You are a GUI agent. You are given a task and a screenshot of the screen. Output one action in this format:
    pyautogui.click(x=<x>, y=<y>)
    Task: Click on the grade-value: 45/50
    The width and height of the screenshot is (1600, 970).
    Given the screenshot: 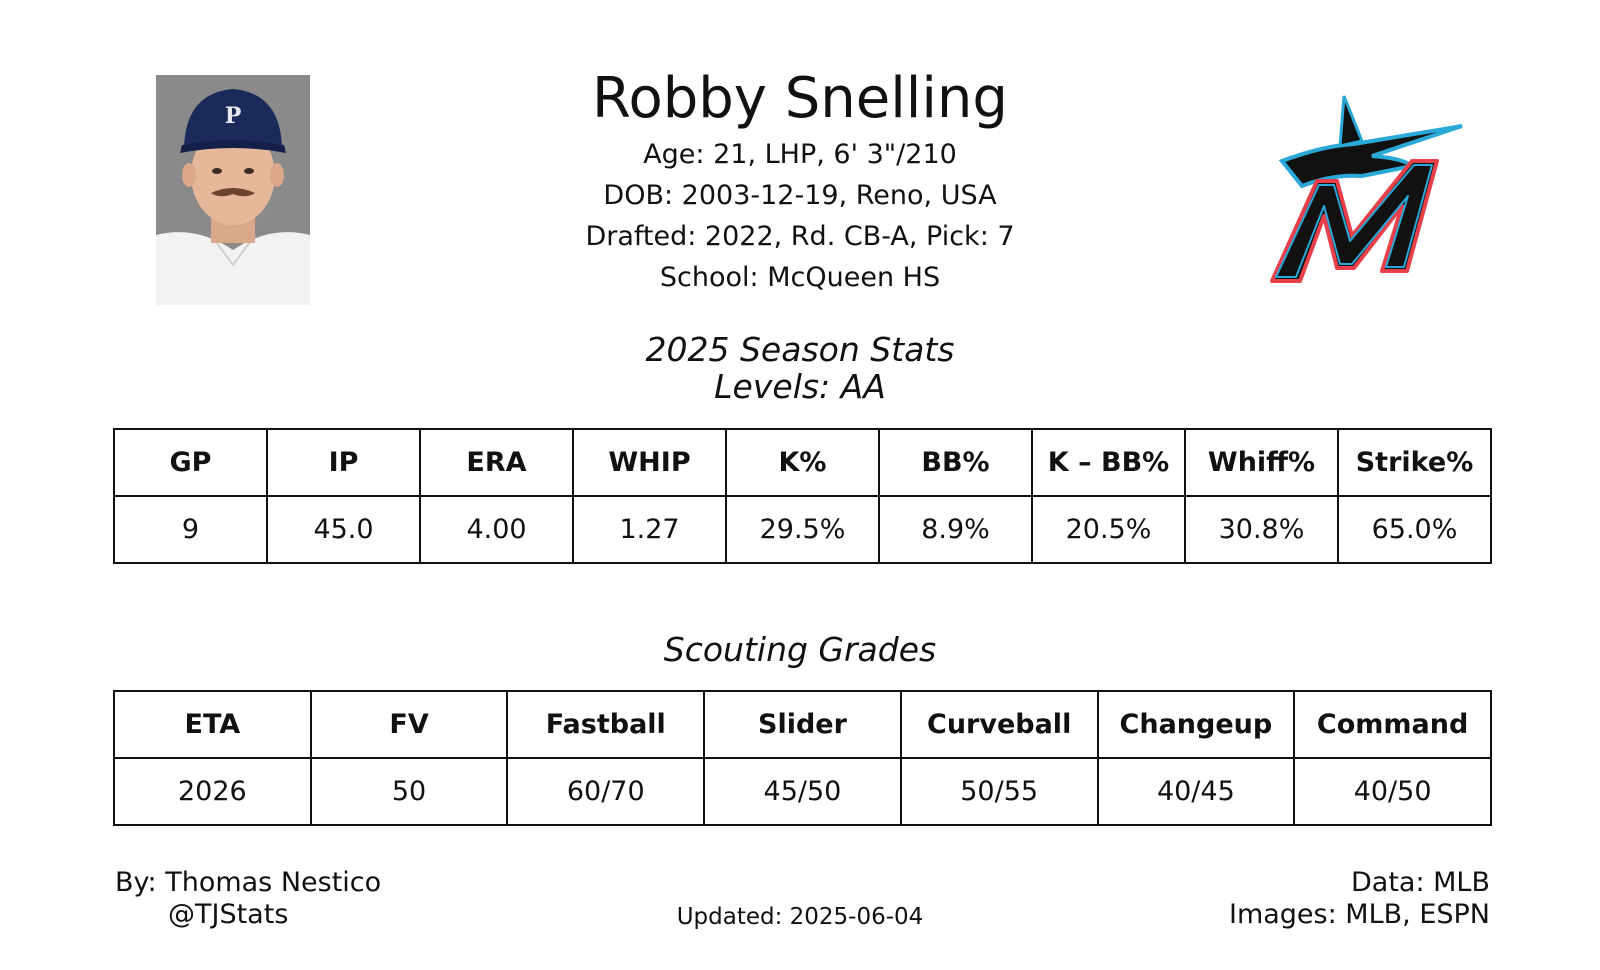 What is the action you would take?
    pyautogui.click(x=802, y=791)
    